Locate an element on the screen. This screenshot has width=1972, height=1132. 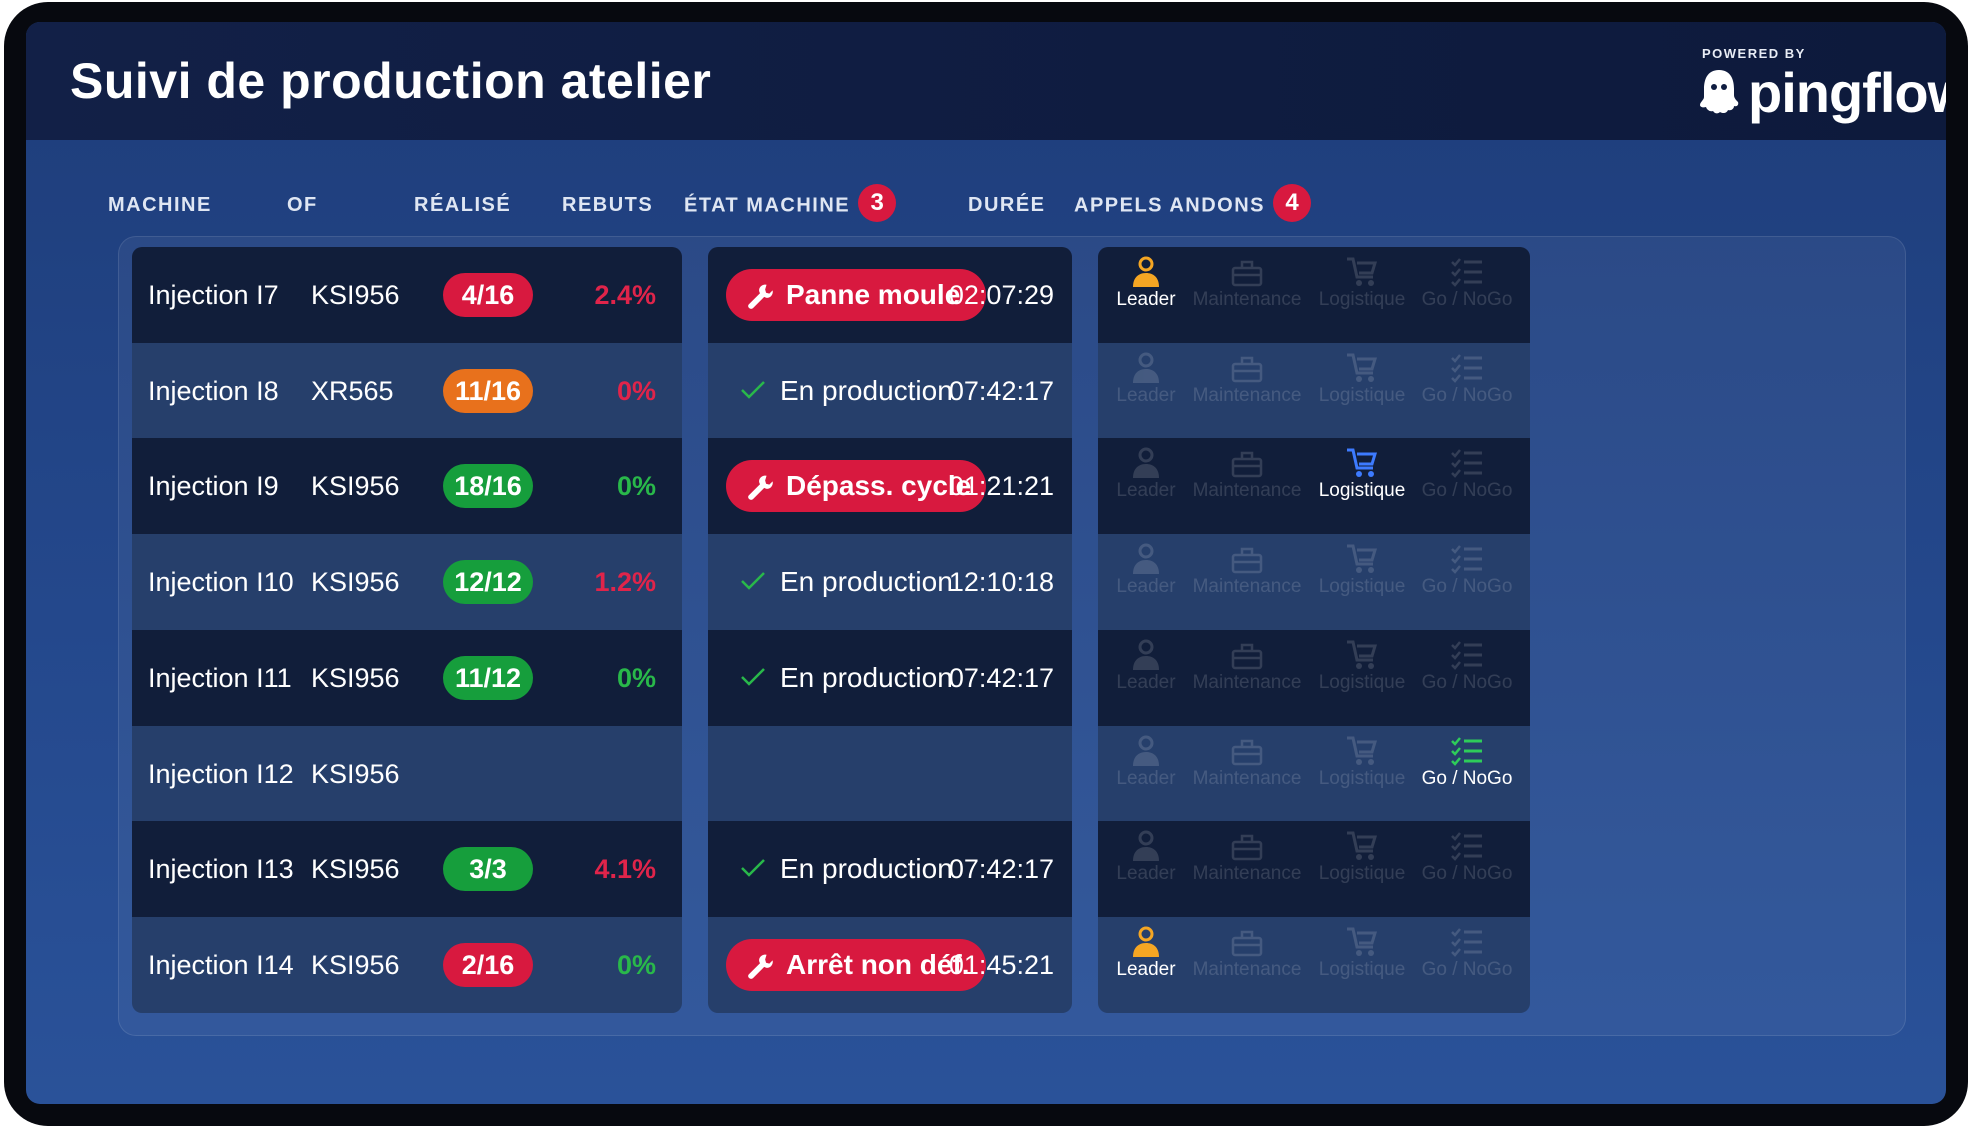
duration-value: 01:45:21 is located at coordinates (1001, 965).